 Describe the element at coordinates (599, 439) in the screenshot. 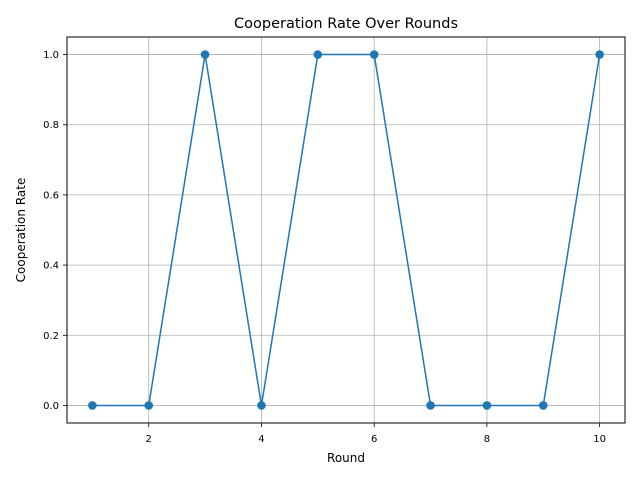

I see `x-tick-label: 10` at that location.